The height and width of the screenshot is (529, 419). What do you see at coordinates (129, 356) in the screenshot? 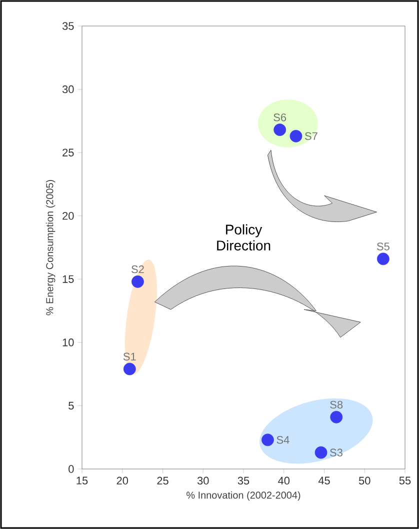
I see `annotation: S1` at bounding box center [129, 356].